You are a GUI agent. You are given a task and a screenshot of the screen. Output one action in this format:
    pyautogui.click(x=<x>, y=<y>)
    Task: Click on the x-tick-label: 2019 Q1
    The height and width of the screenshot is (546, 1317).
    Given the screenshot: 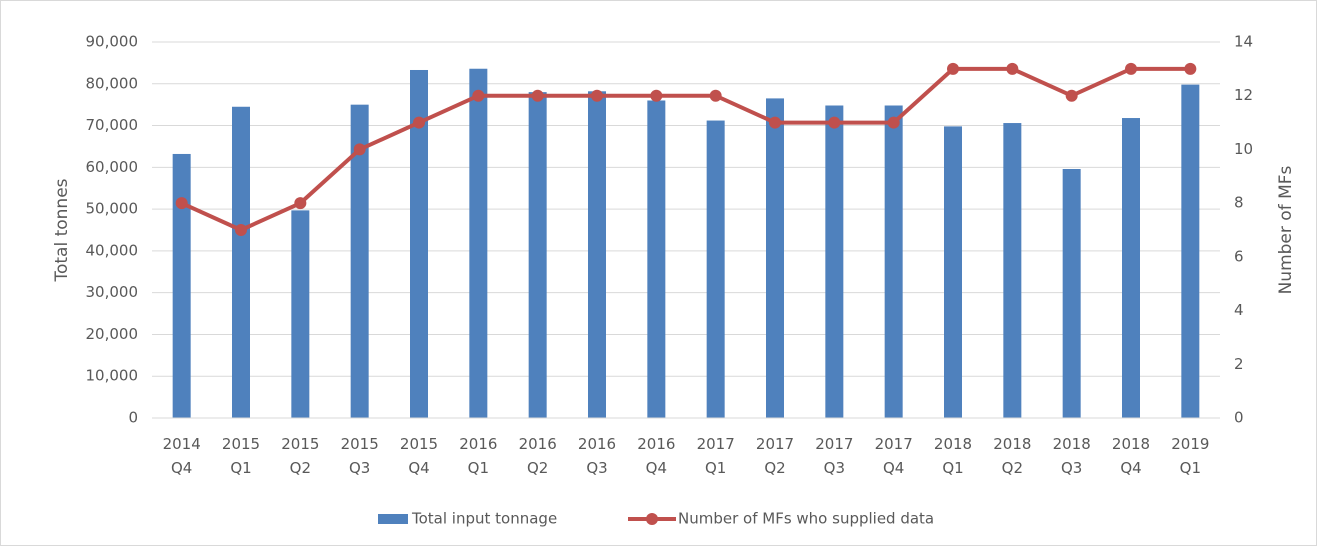 What is the action you would take?
    pyautogui.click(x=1190, y=456)
    